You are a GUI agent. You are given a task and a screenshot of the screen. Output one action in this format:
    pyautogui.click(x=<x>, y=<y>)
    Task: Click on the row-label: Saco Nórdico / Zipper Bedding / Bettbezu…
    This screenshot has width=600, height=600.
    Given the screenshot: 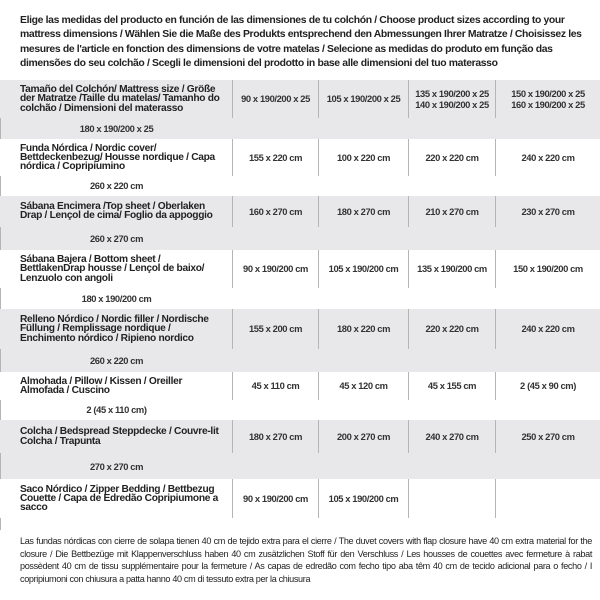 What is the action you would take?
    pyautogui.click(x=119, y=498)
    